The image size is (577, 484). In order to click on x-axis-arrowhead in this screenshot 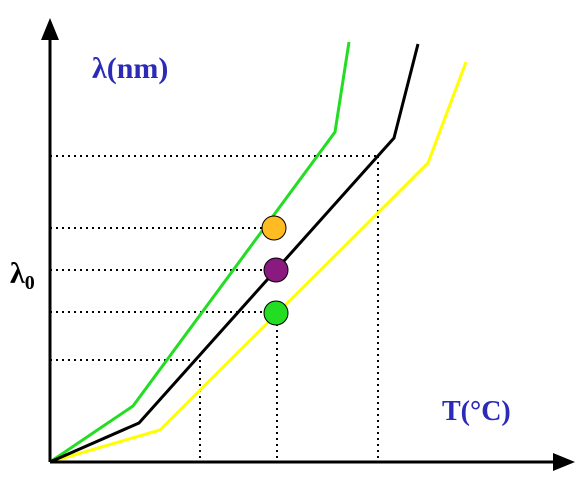, I will do `click(564, 462)`.